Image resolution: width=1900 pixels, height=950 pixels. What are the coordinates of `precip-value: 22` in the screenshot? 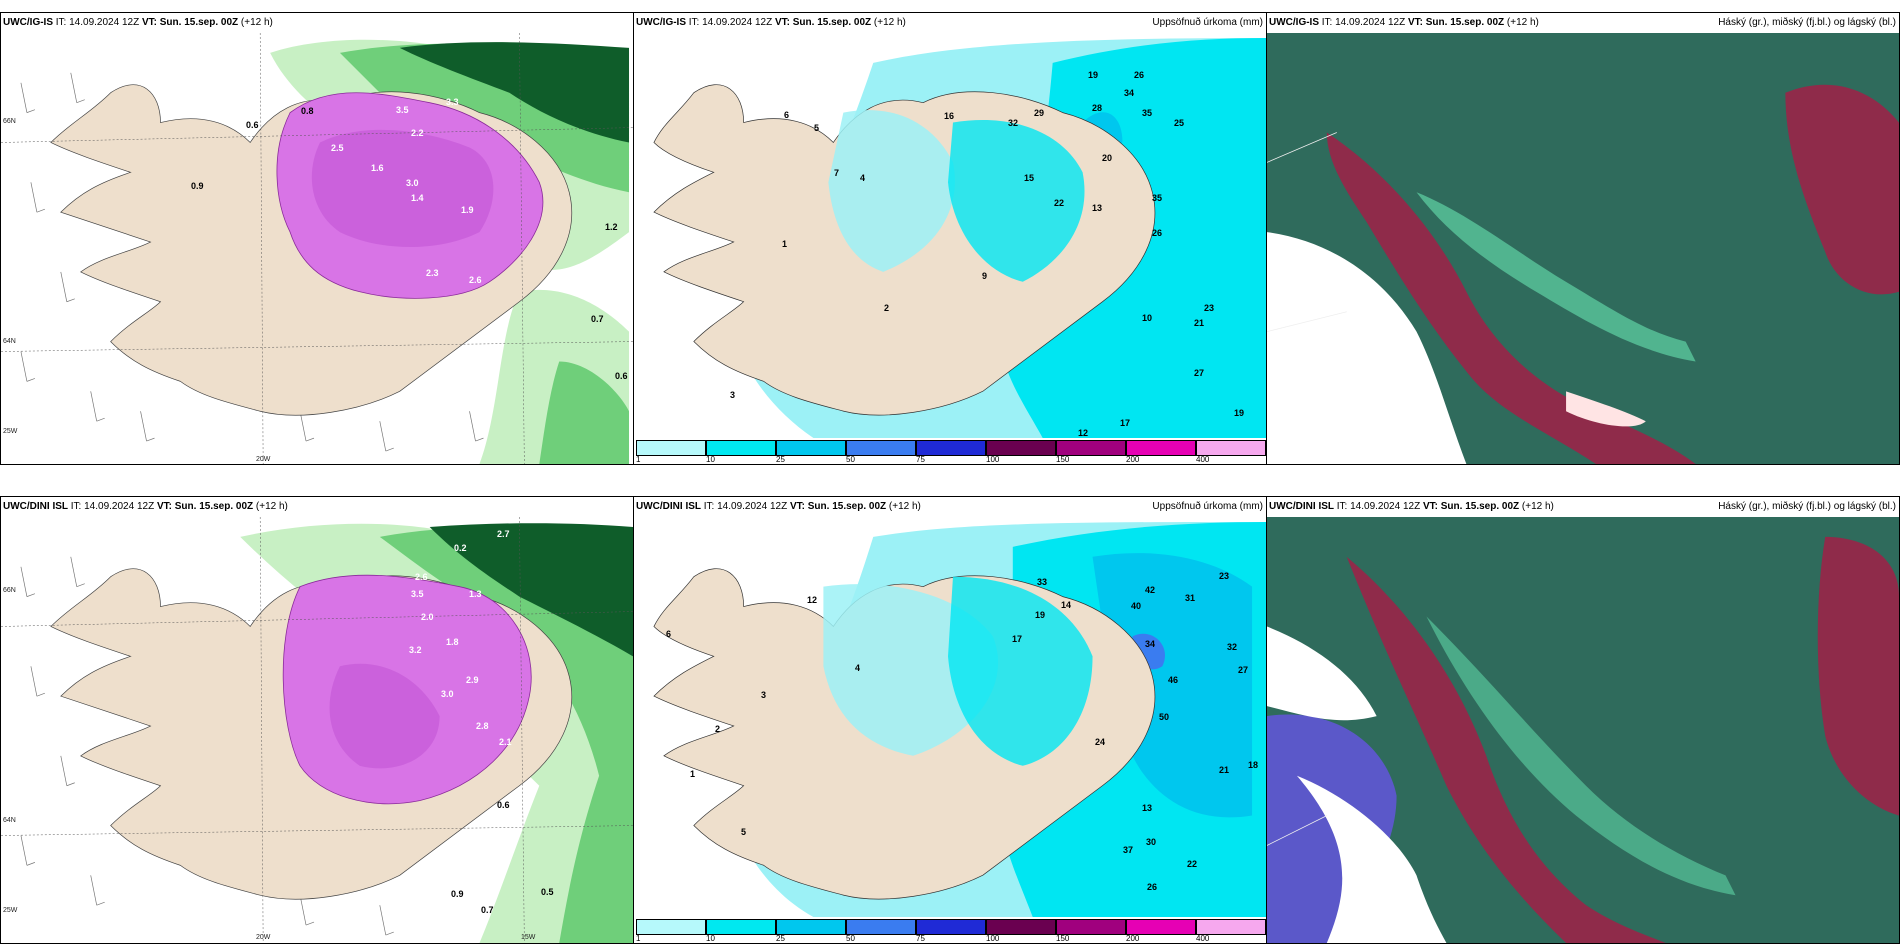 It's located at (1059, 203).